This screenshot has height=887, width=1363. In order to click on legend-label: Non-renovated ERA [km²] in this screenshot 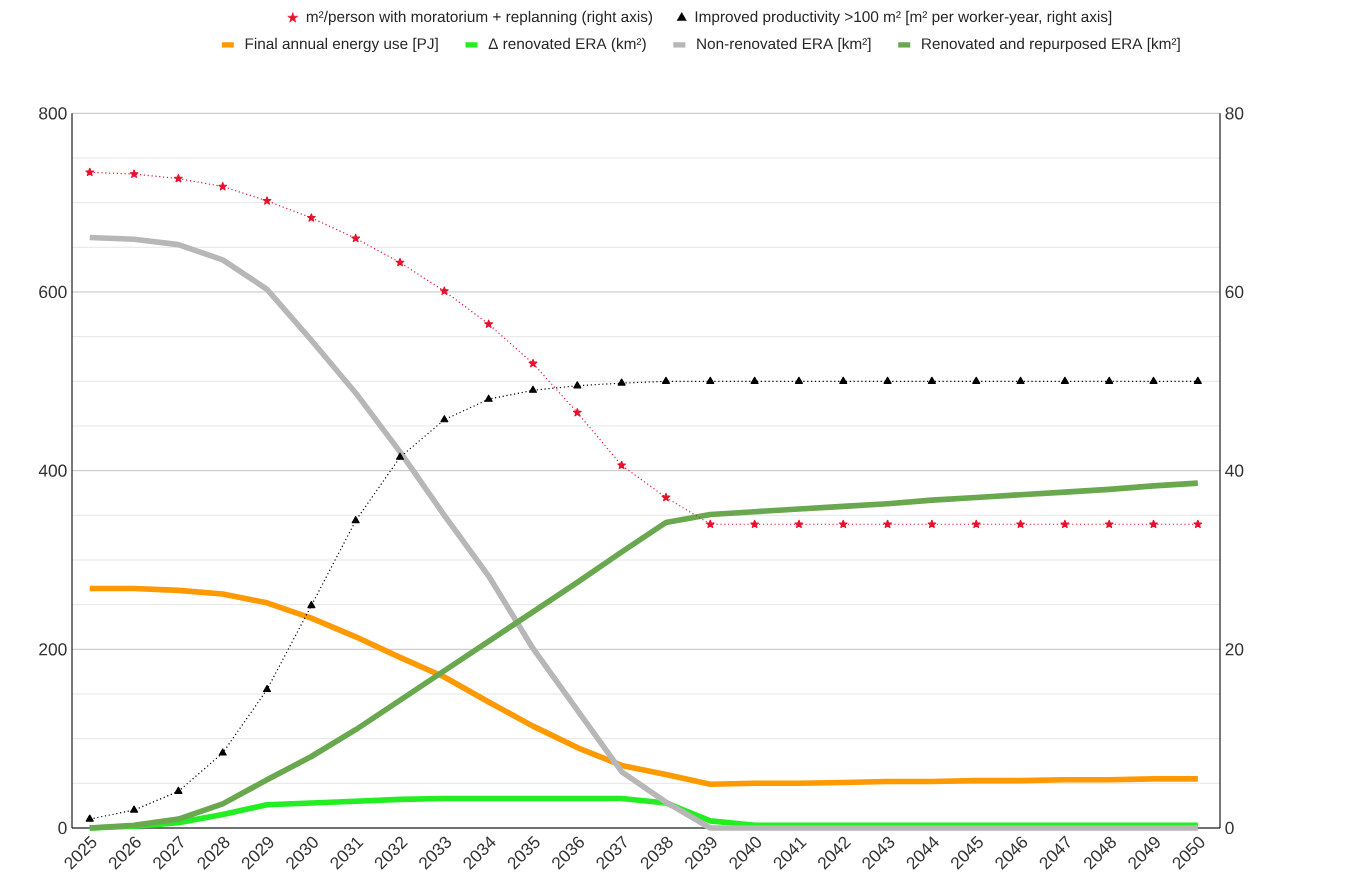, I will do `click(784, 45)`.